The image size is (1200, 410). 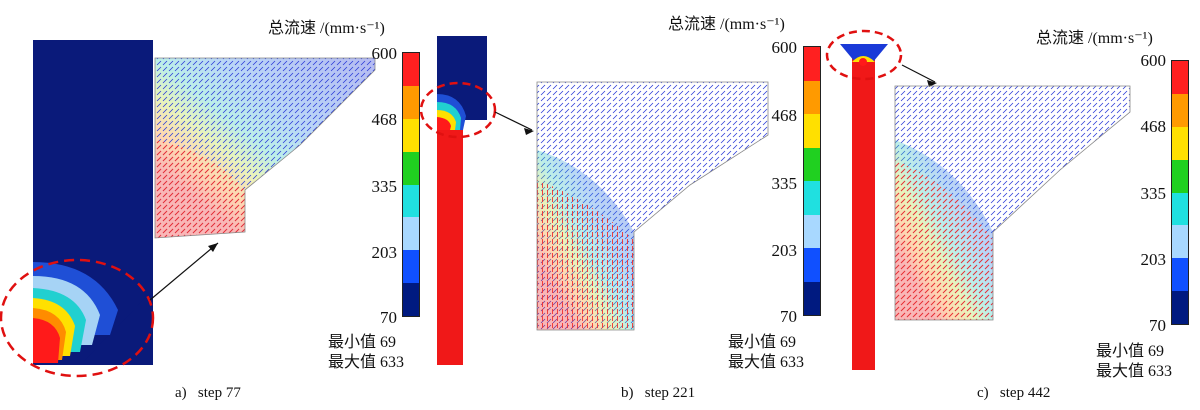 I want to click on caption-c: c) step 442, so click(x=1014, y=393).